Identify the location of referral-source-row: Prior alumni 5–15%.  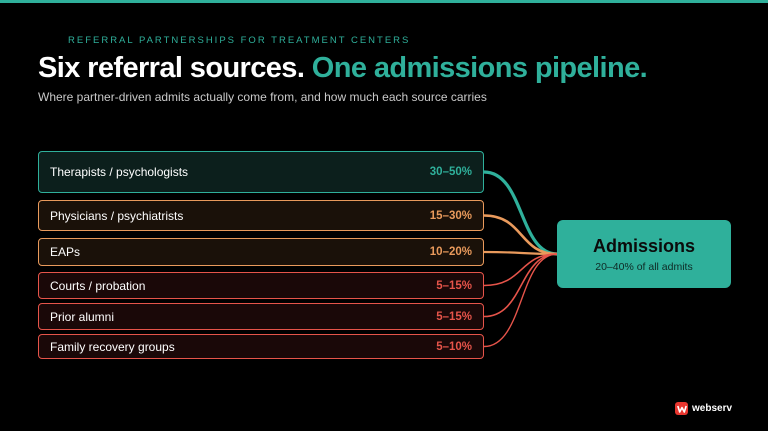
(261, 316).